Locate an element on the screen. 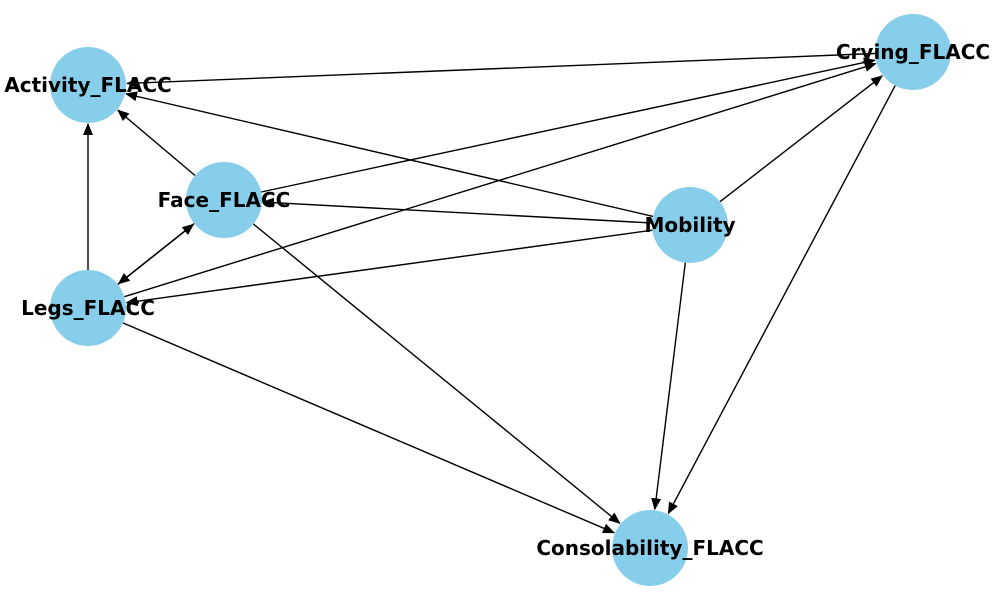 The width and height of the screenshot is (1000, 600). node-circle-legs is located at coordinates (88, 308).